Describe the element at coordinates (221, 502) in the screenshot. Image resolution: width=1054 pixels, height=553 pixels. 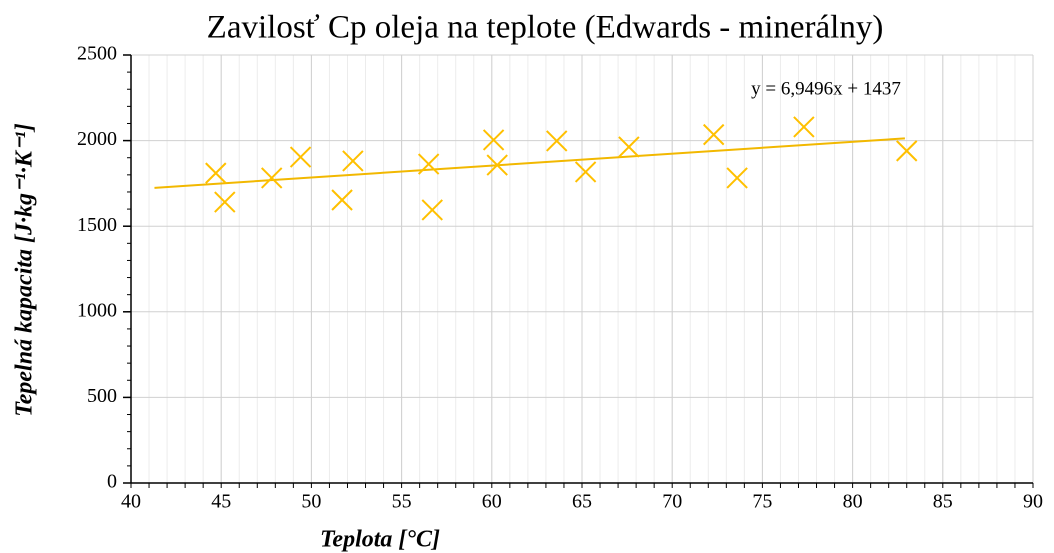
I see `x-tick-label: 45` at that location.